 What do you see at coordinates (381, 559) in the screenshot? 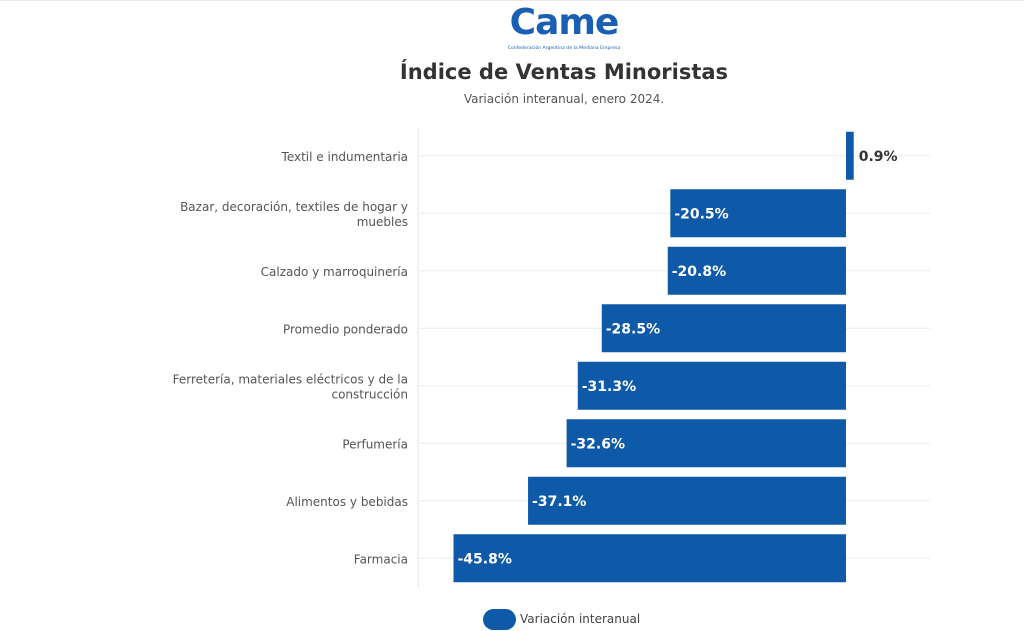
I see `category-label: Farmacia` at bounding box center [381, 559].